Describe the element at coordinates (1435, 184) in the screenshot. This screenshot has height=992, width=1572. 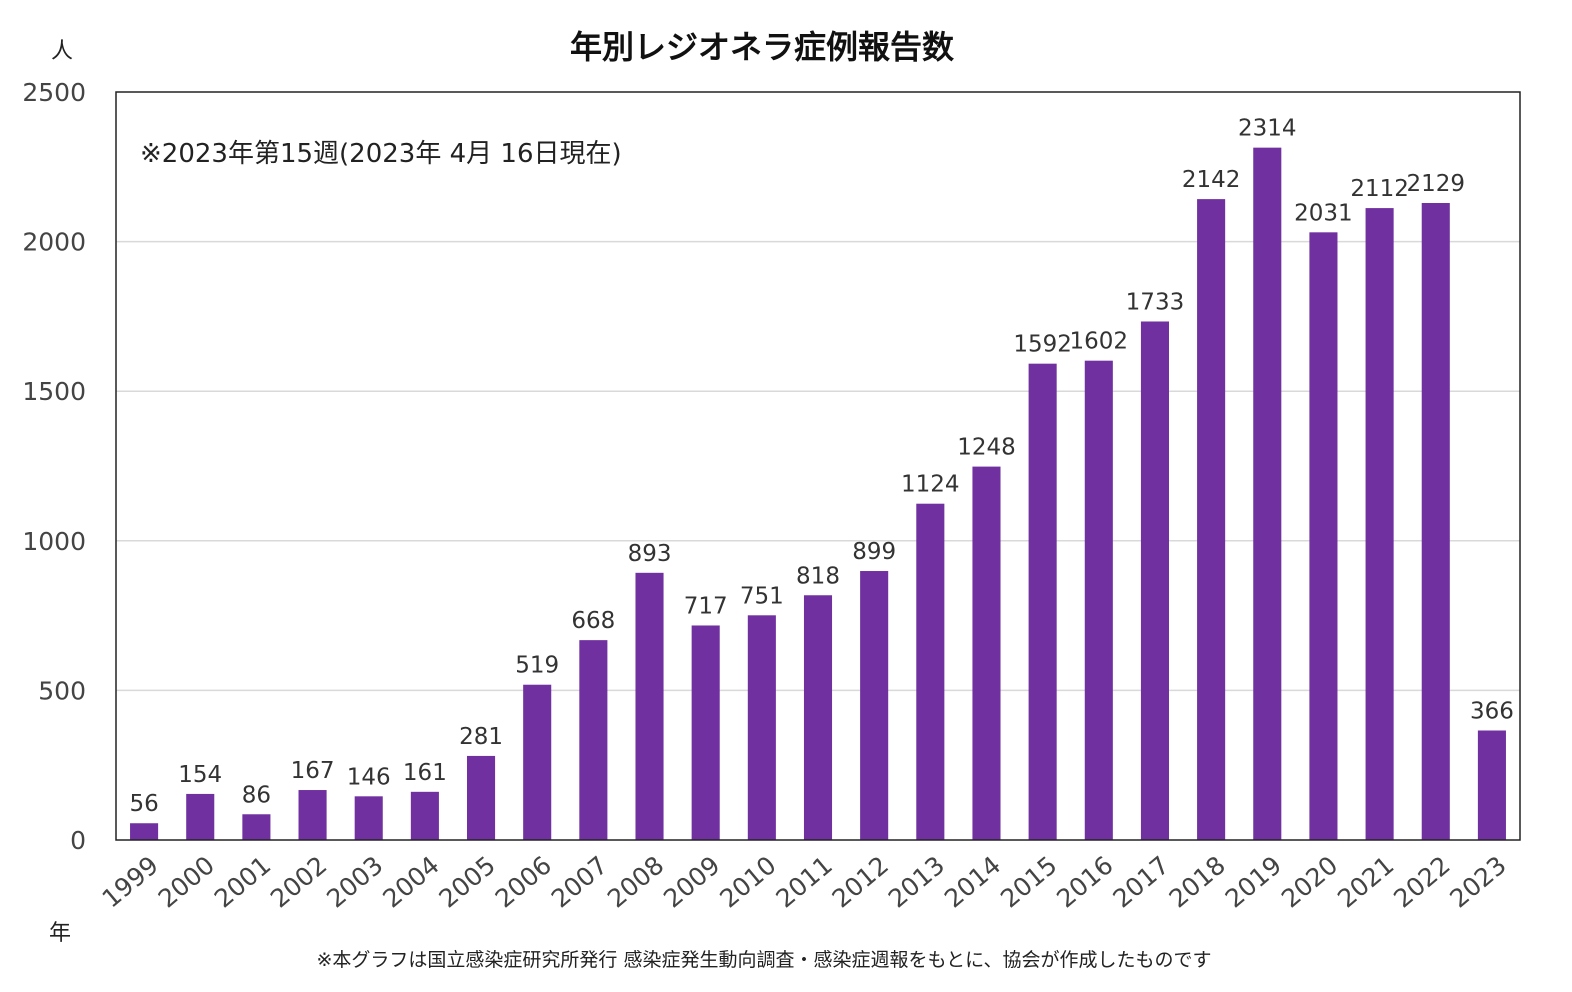
I see `data-label-2022: 2129` at that location.